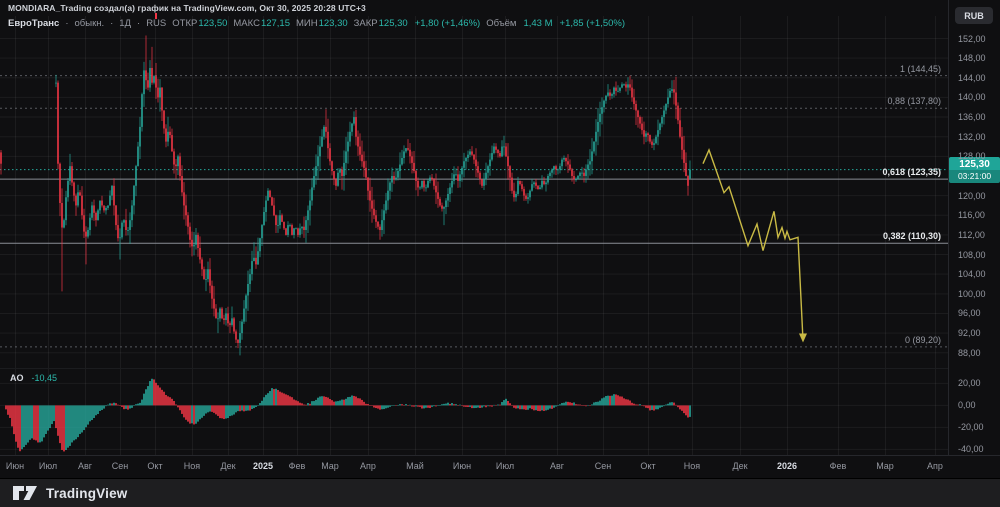 Image resolution: width=1000 pixels, height=507 pixels. What do you see at coordinates (87, 493) in the screenshot?
I see `tradingview-brand-text: TradingView` at bounding box center [87, 493].